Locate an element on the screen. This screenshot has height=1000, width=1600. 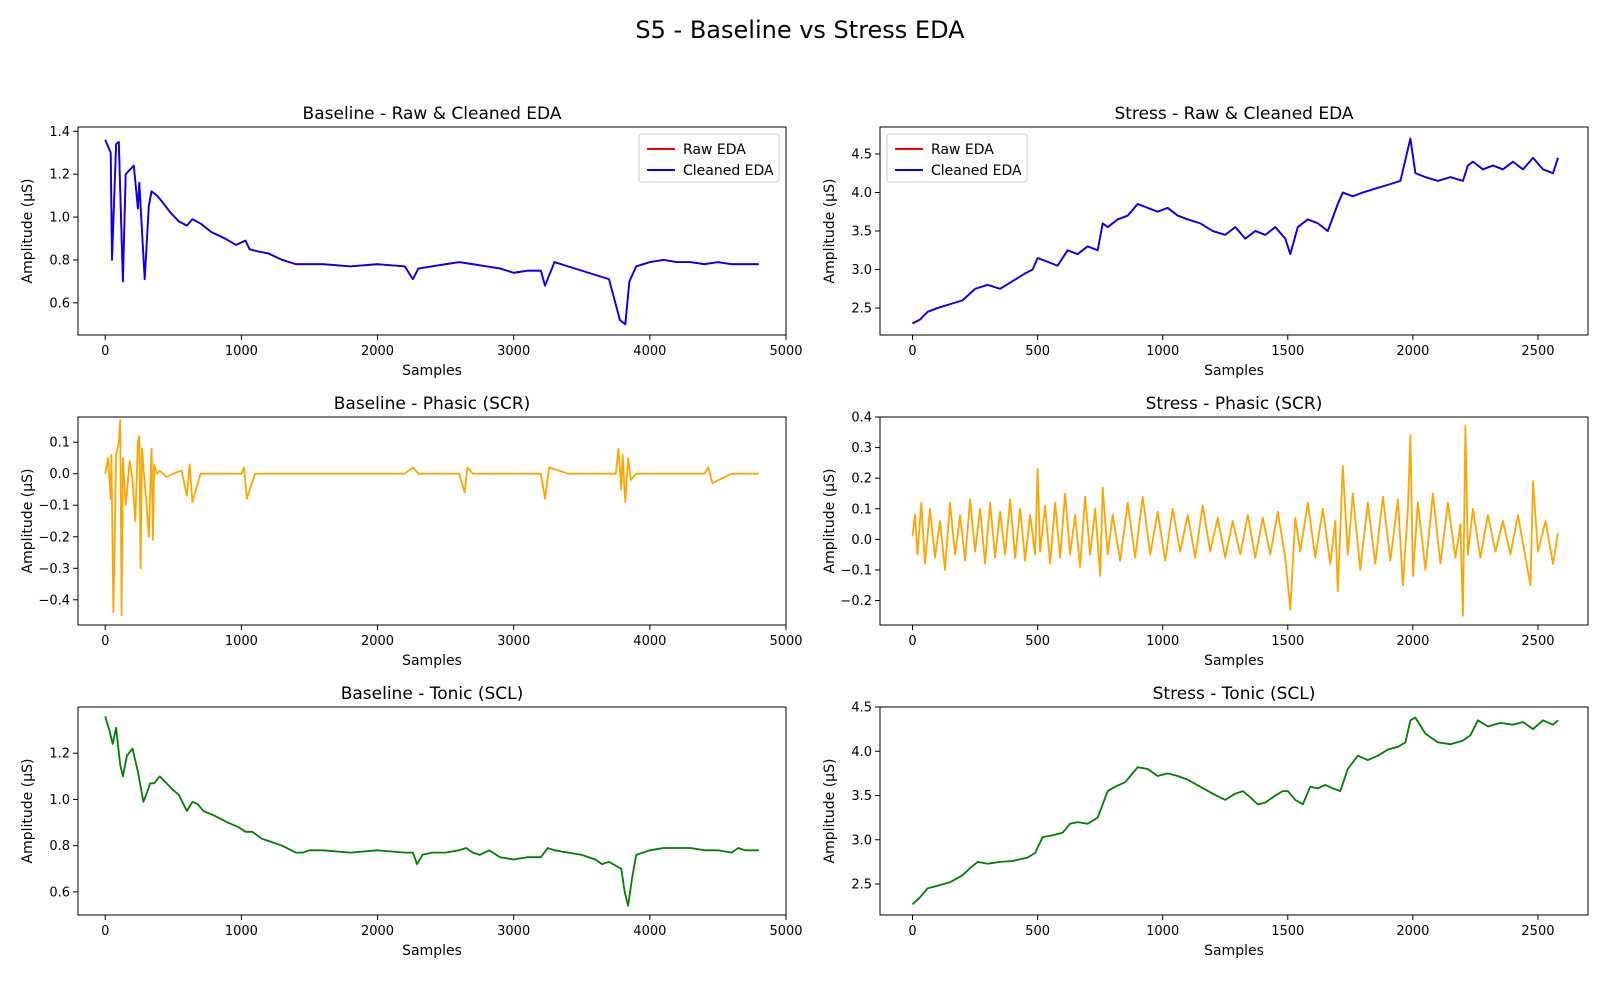
series-line-tonic is located at coordinates (1235, 811).